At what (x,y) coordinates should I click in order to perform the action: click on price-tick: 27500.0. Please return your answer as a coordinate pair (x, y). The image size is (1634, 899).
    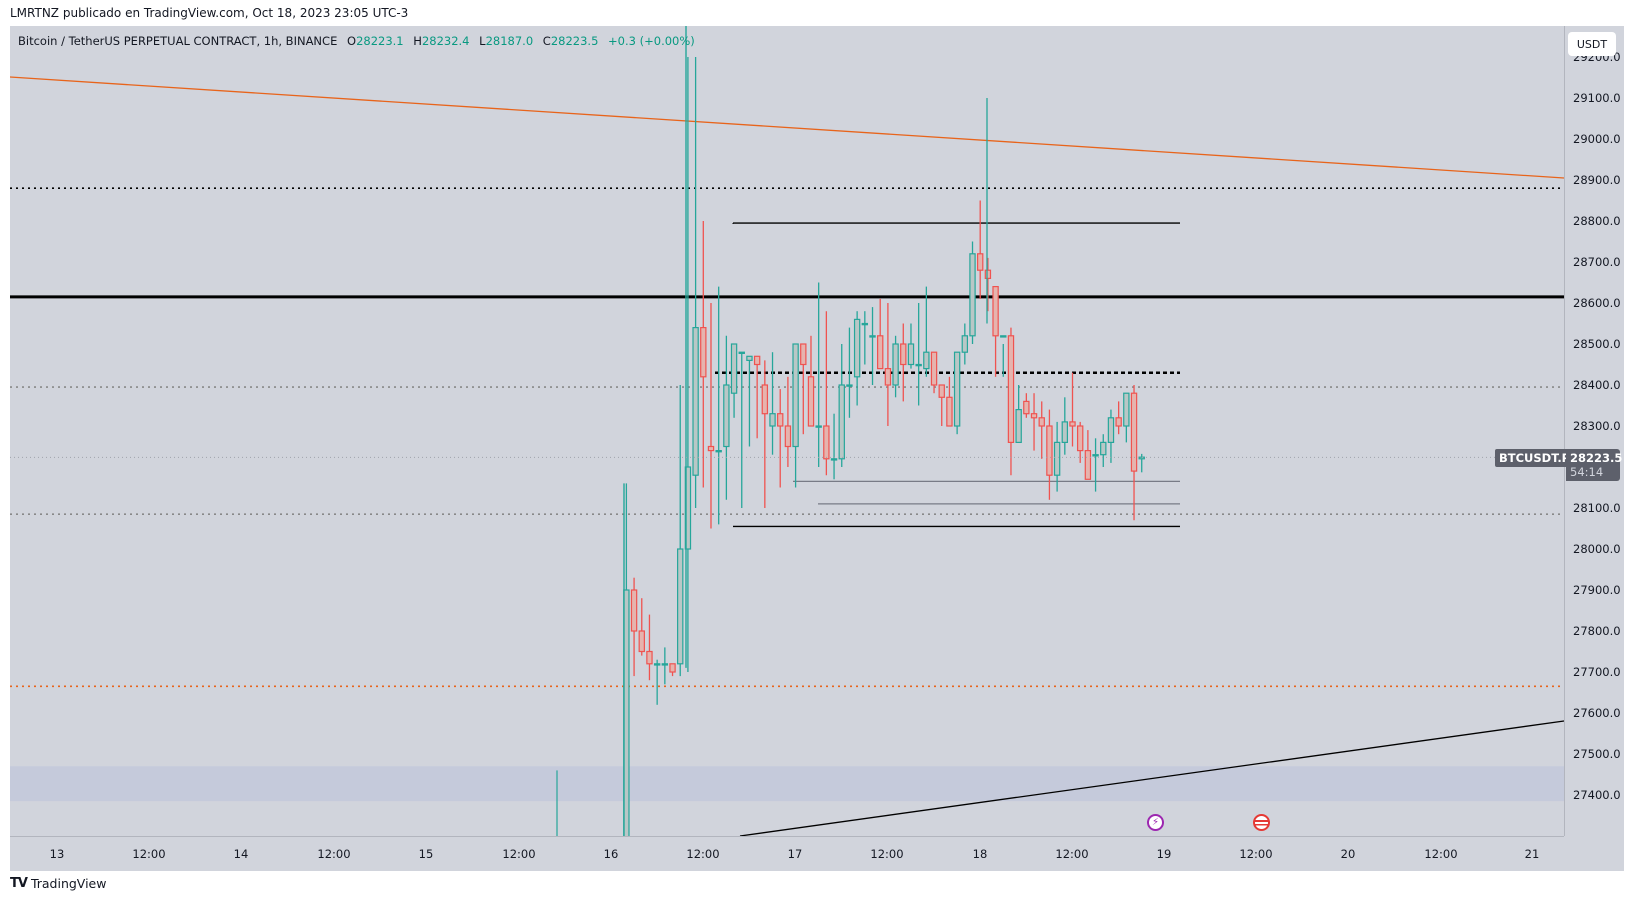
    Looking at the image, I should click on (1597, 754).